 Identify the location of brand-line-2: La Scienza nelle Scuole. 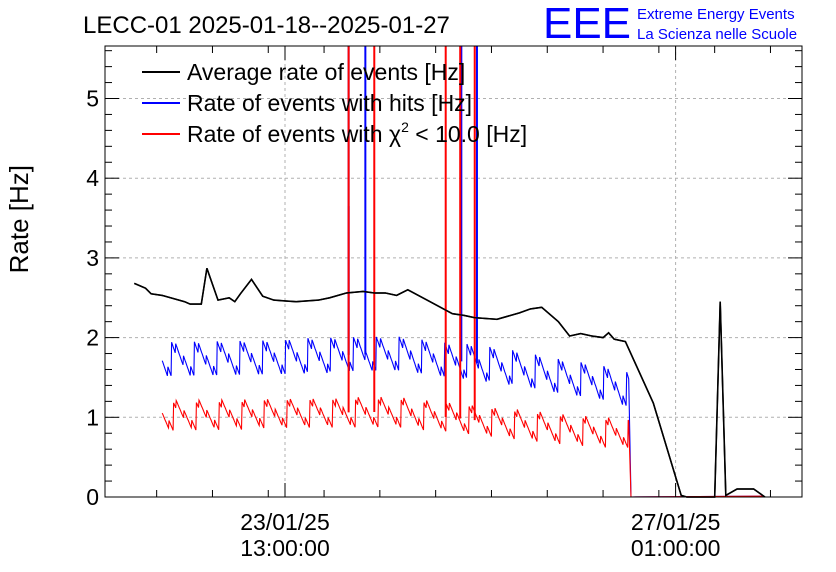
(717, 34).